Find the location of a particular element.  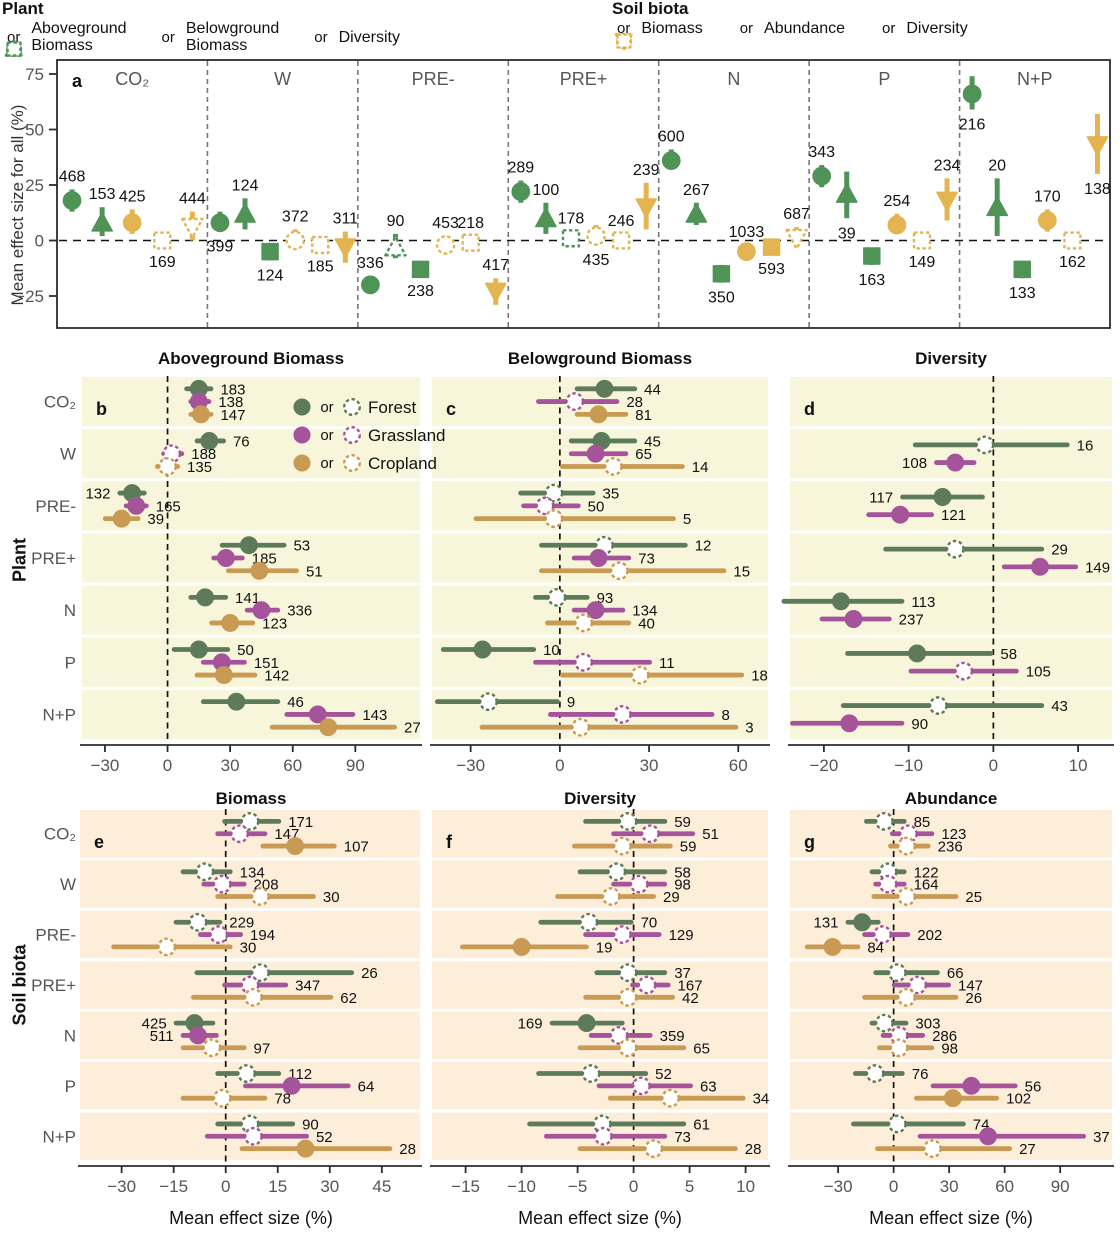

data-point: 238 is located at coordinates (420, 280).